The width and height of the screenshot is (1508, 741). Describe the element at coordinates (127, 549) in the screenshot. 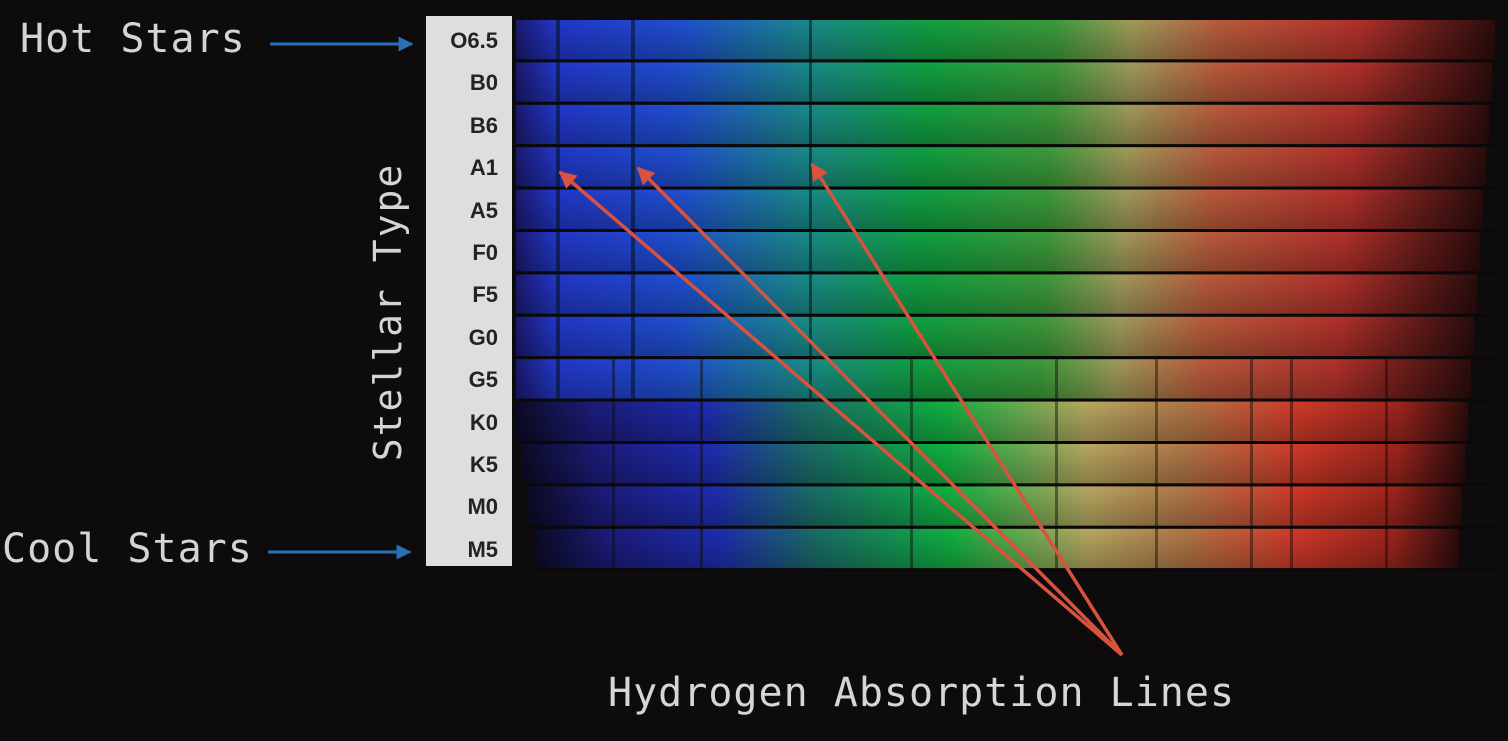

I see `cool-stars-label: Cool Stars` at that location.